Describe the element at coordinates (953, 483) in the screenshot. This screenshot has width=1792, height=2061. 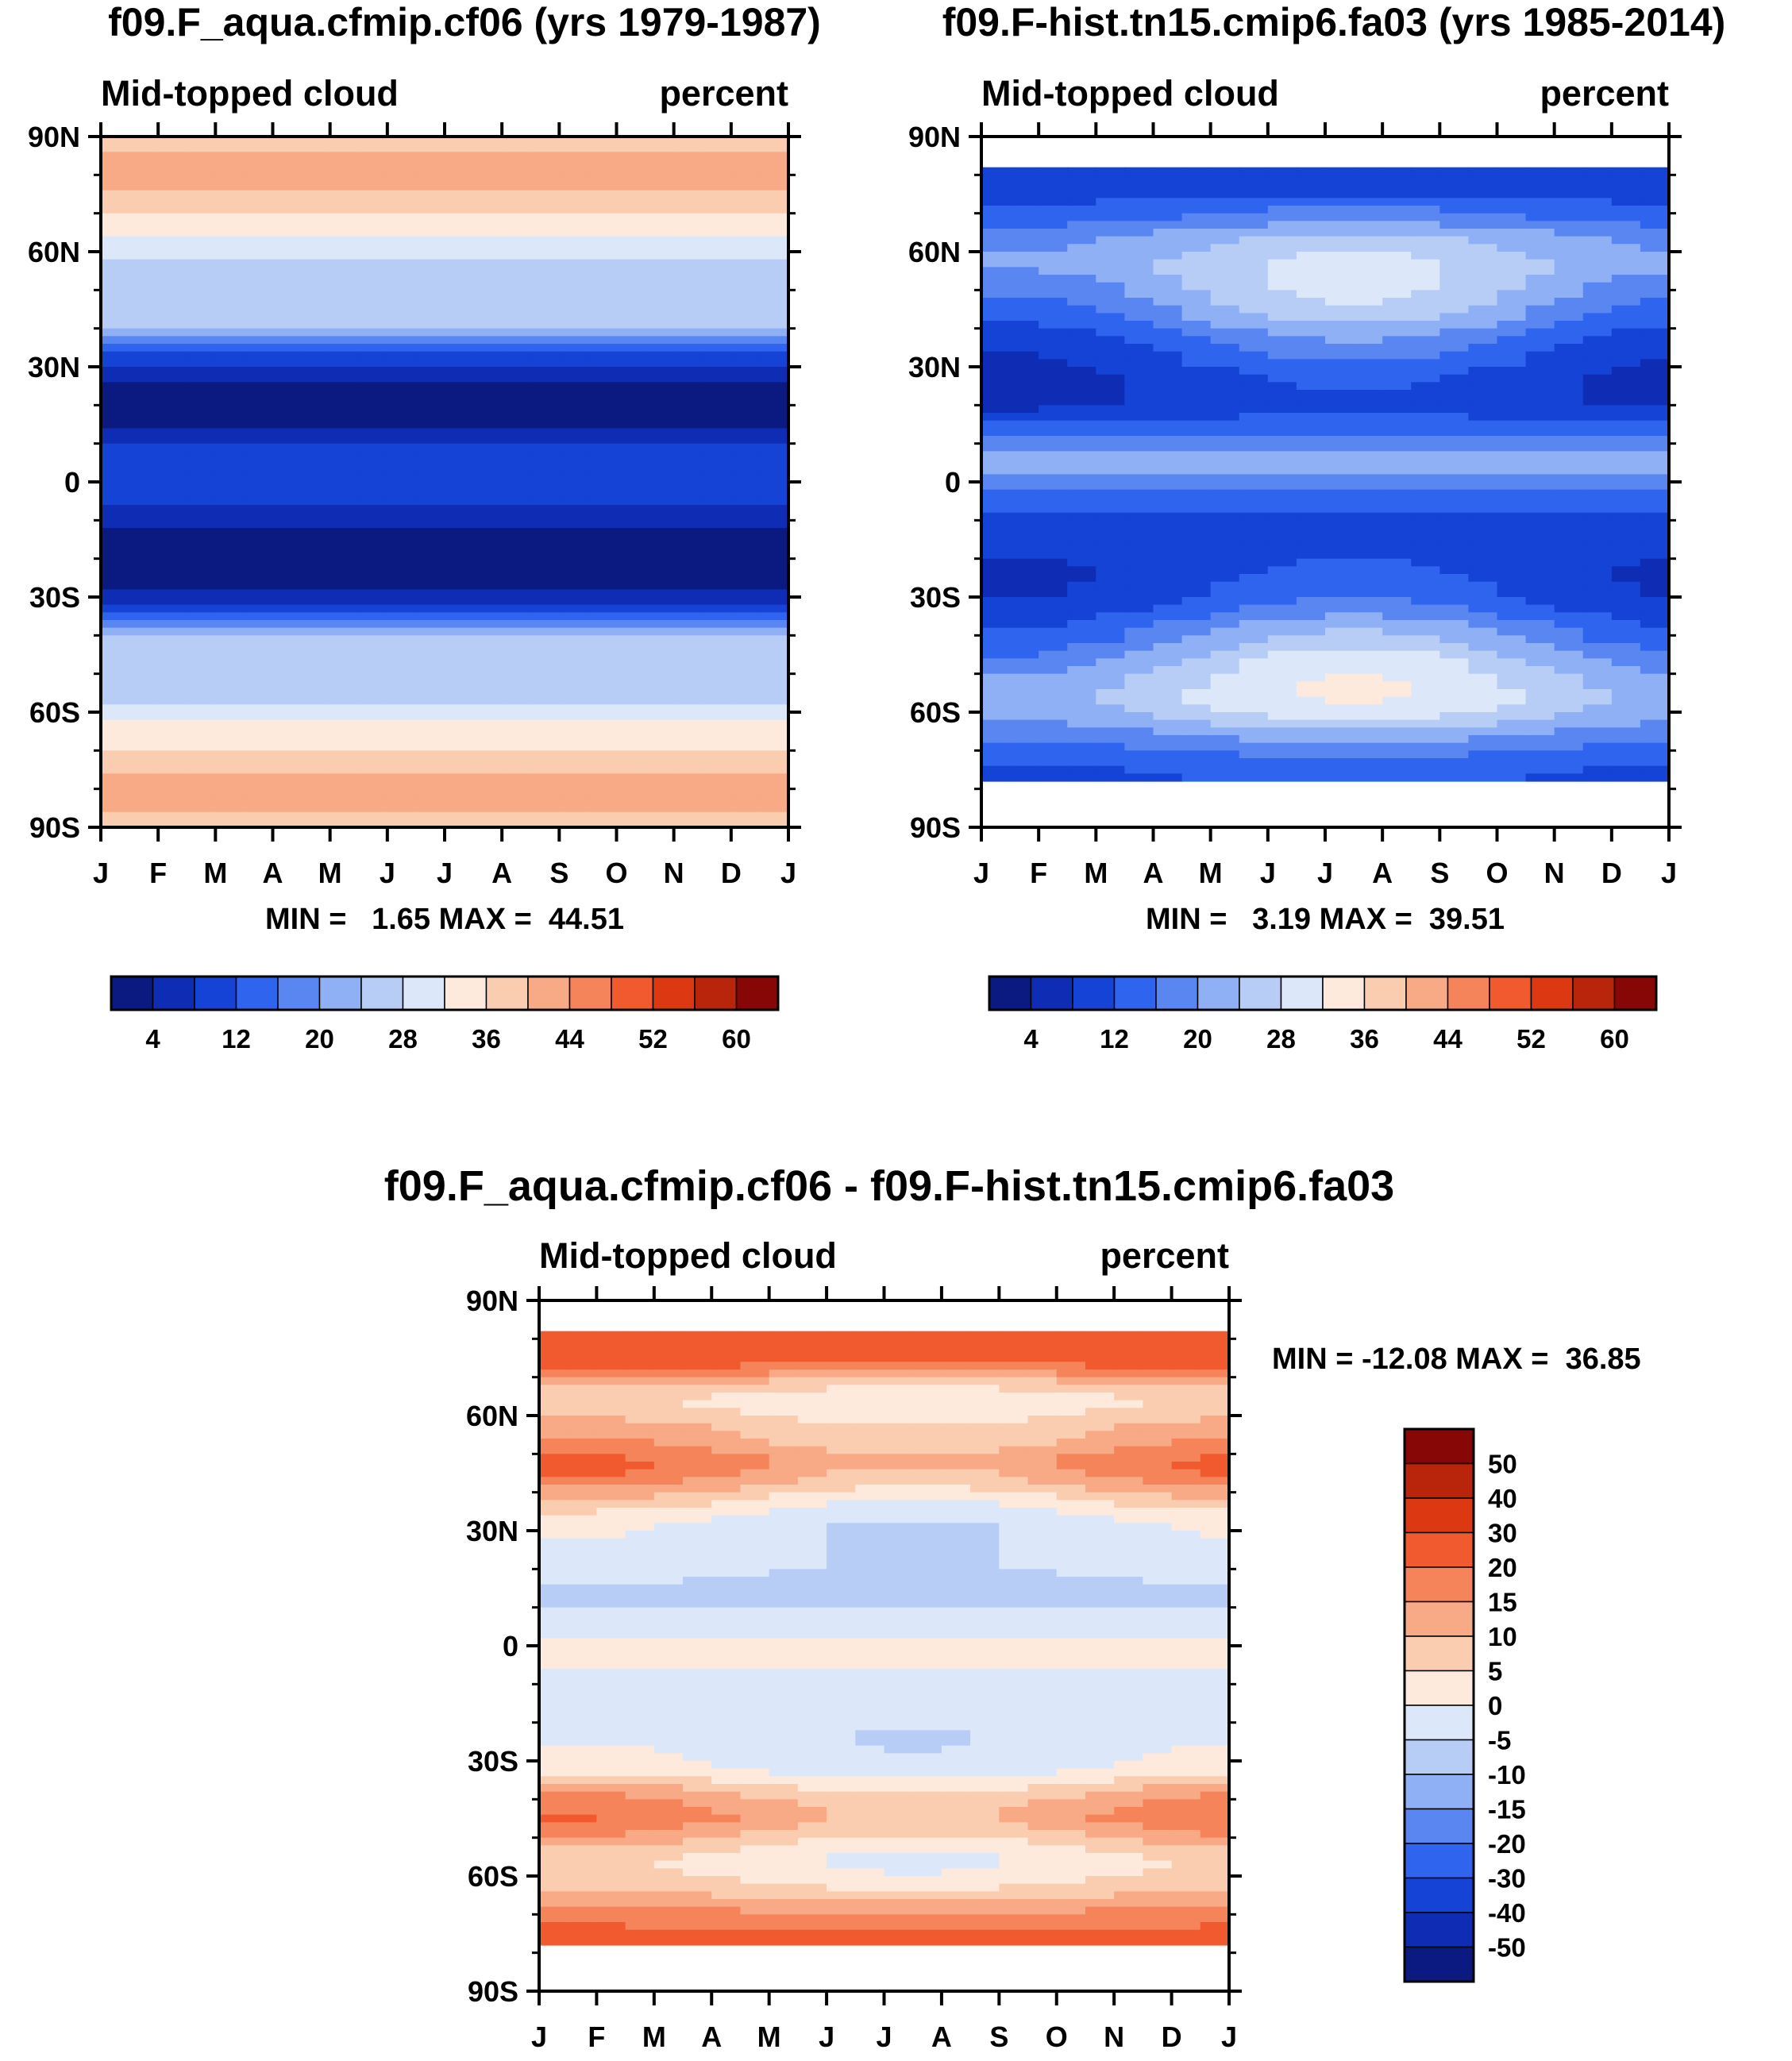
I see `y-tick-label: 0` at that location.